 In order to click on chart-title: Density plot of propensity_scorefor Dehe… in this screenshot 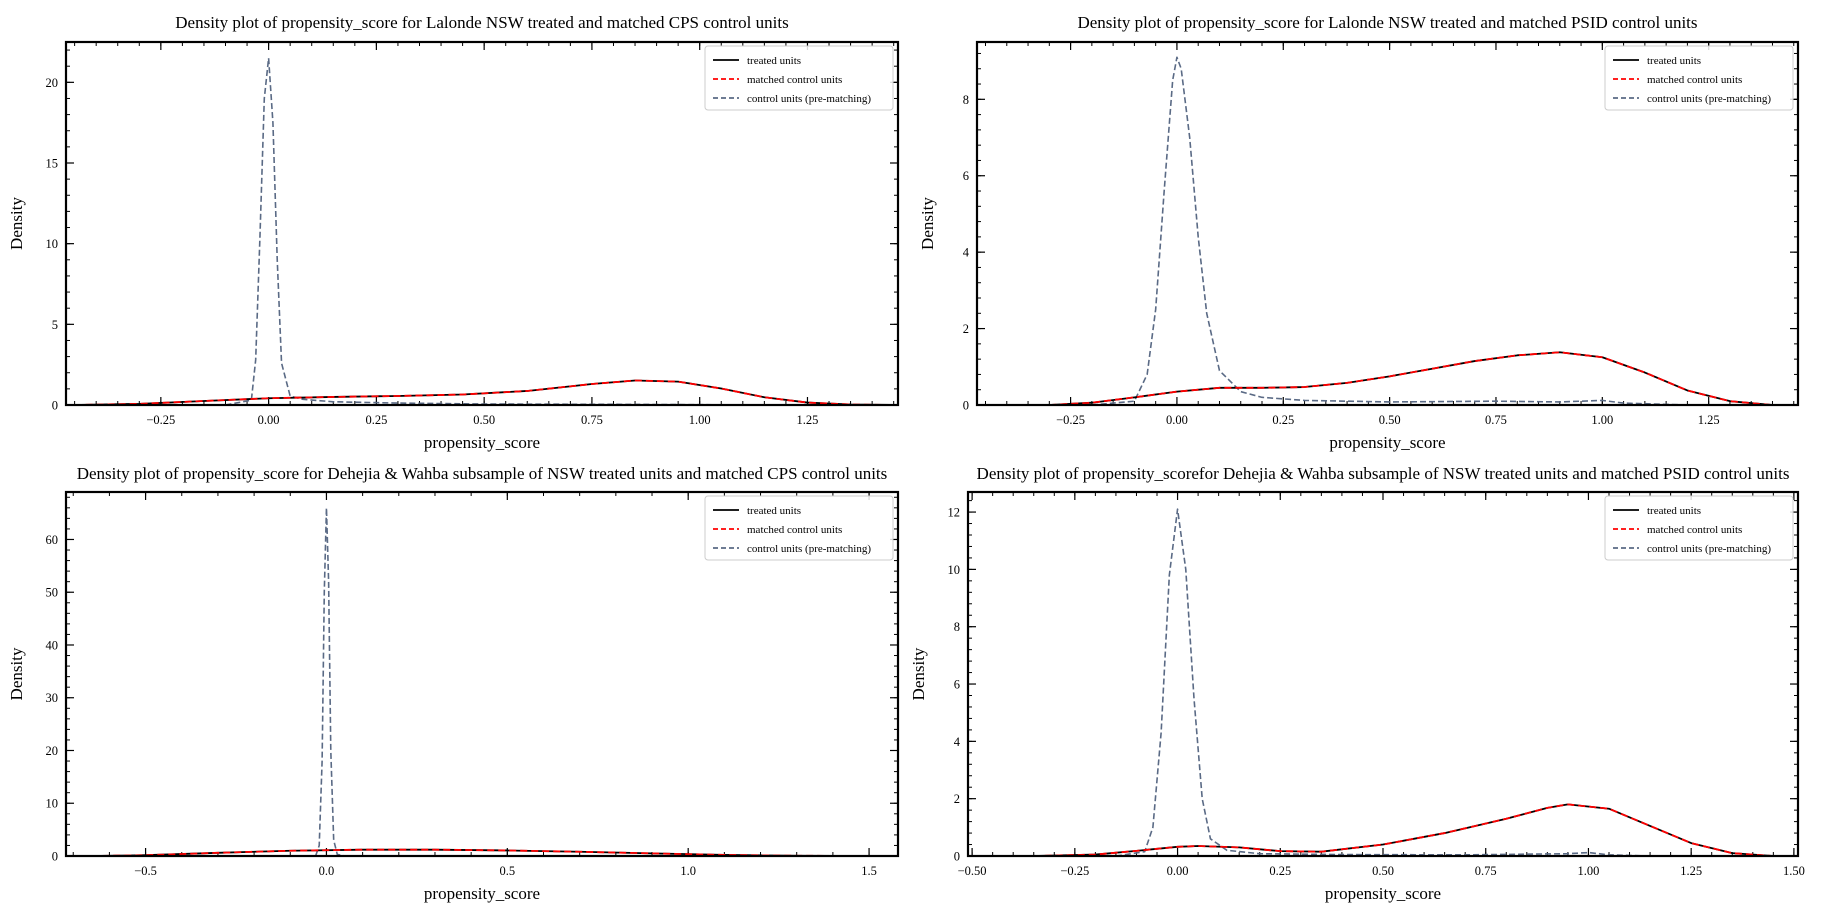, I will do `click(1383, 473)`.